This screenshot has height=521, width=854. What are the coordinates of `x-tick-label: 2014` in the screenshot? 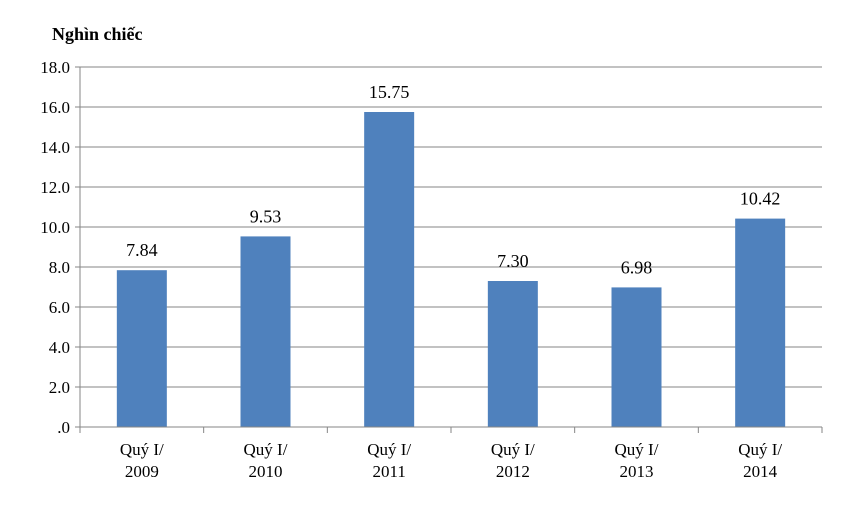 It's located at (760, 471).